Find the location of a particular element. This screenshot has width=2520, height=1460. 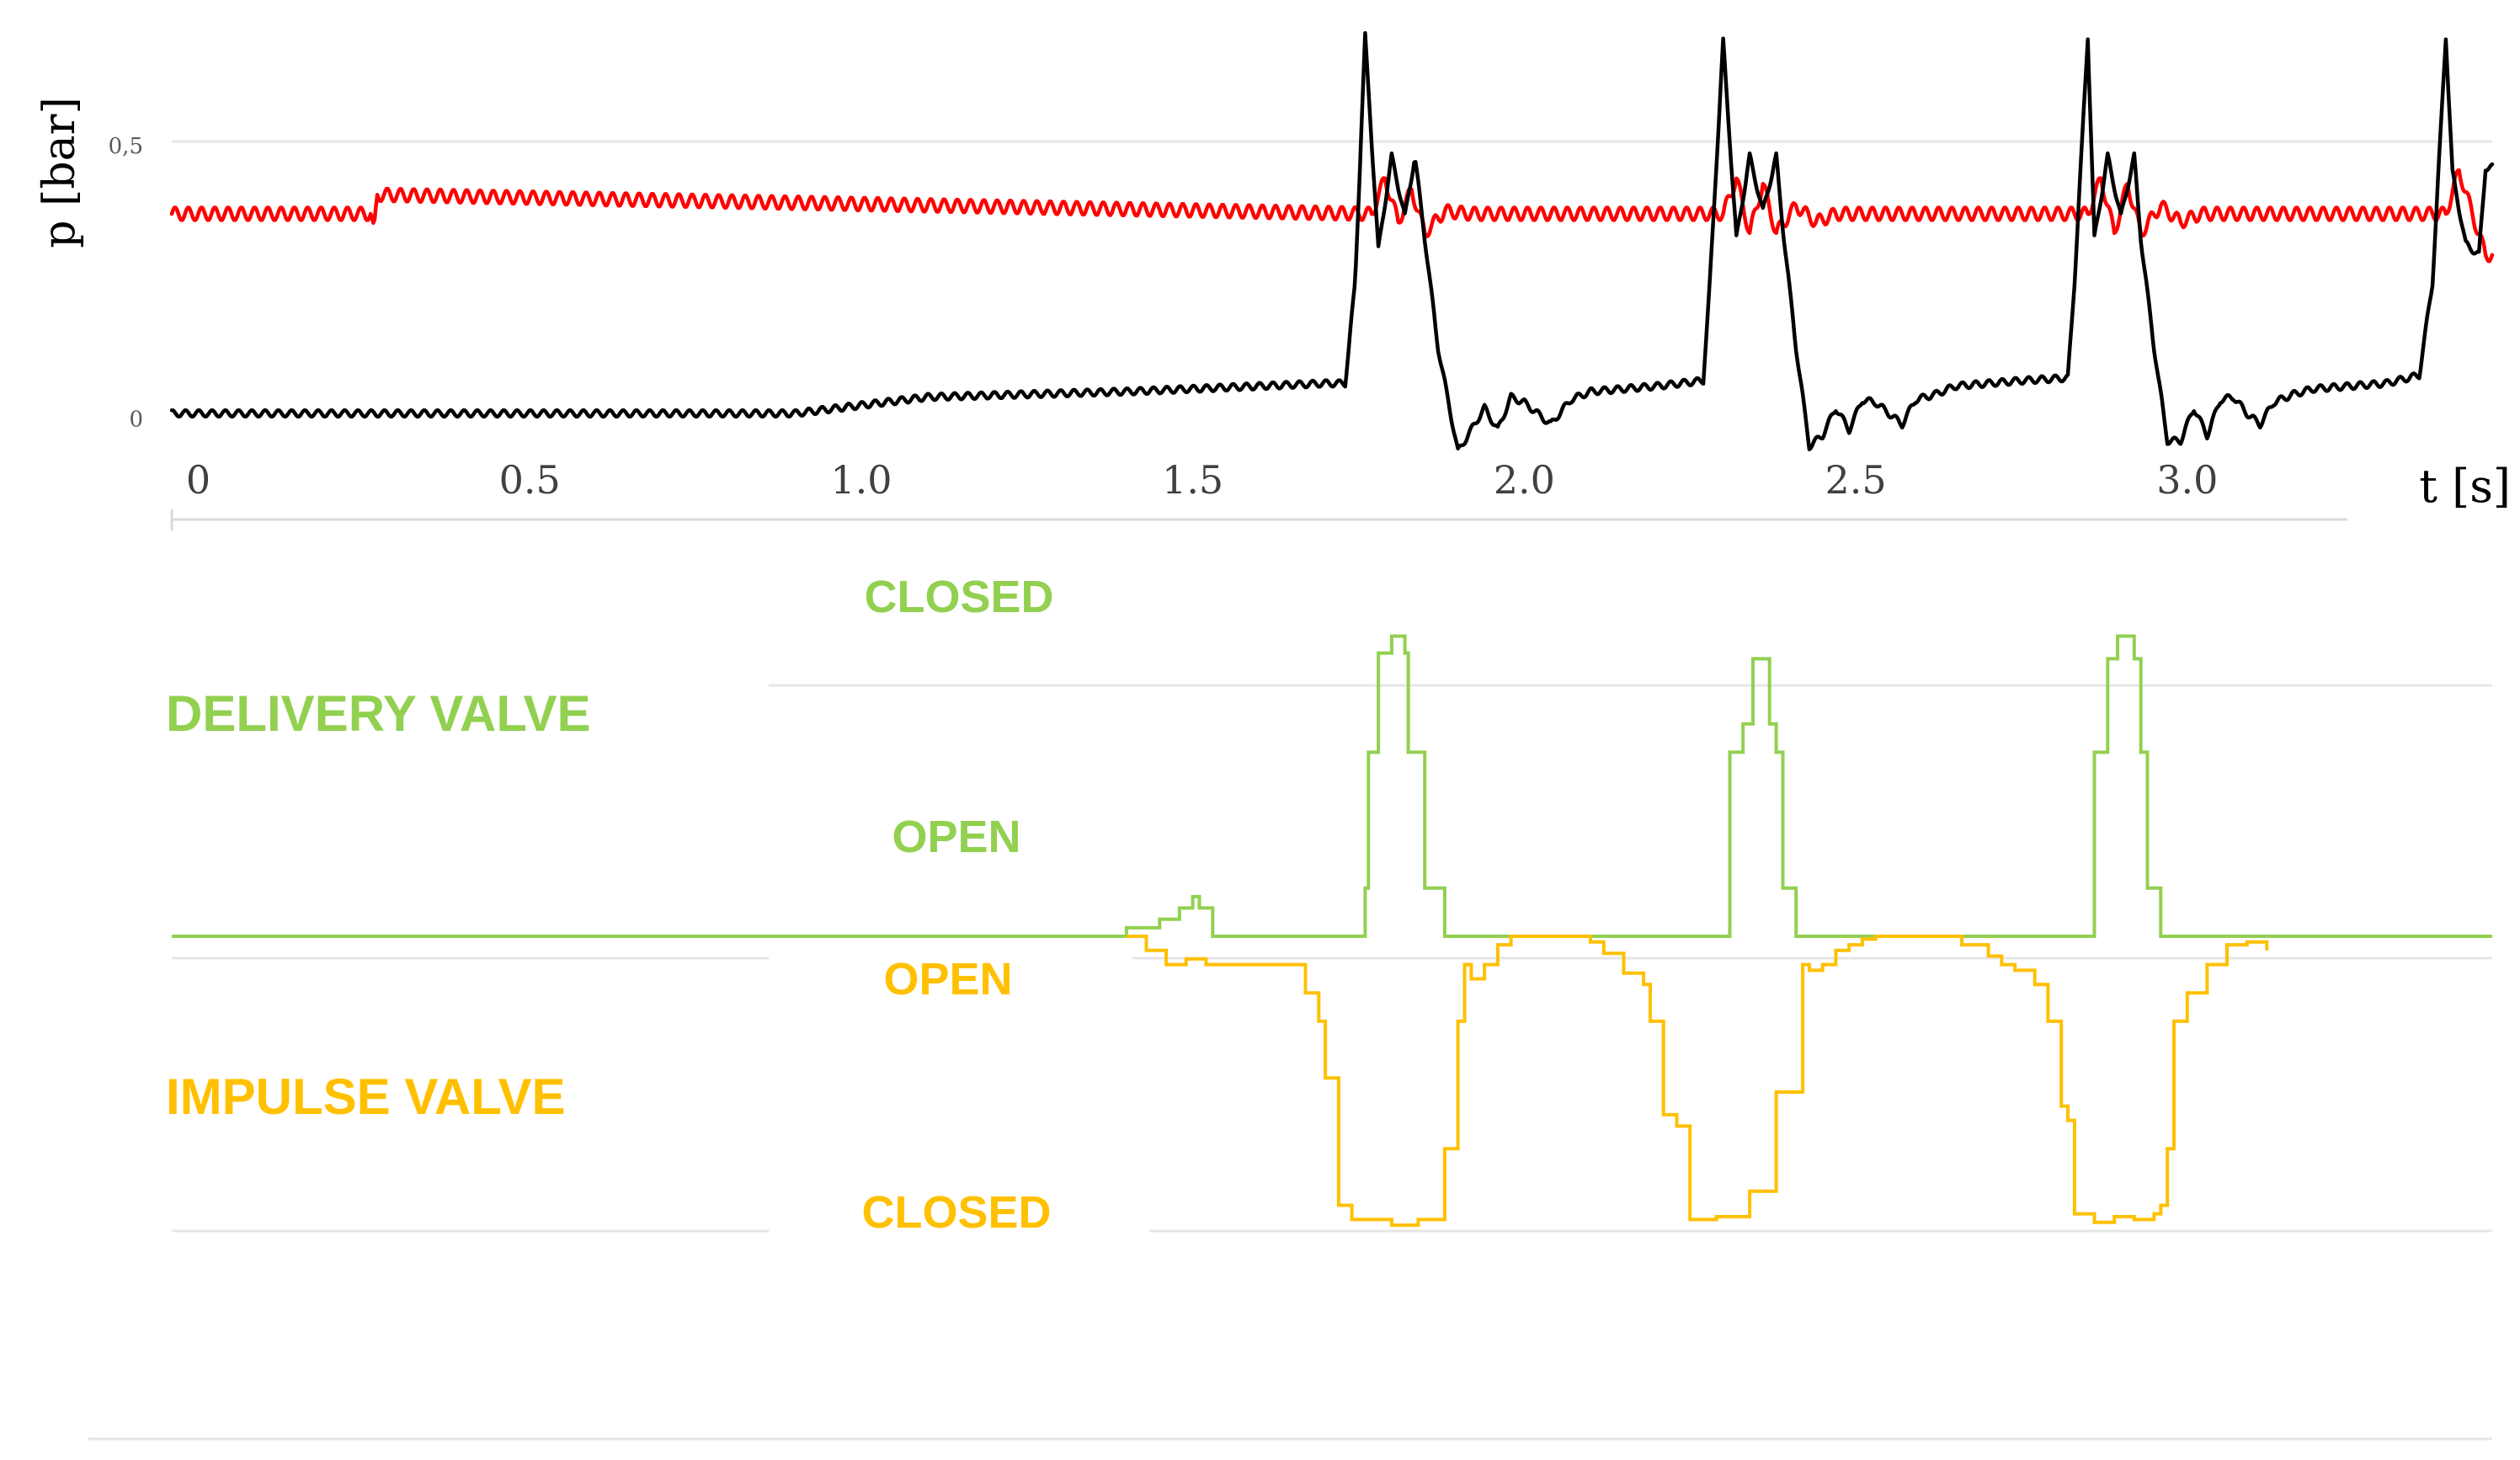

y-axis-label: p [bar] is located at coordinates (60, 172).